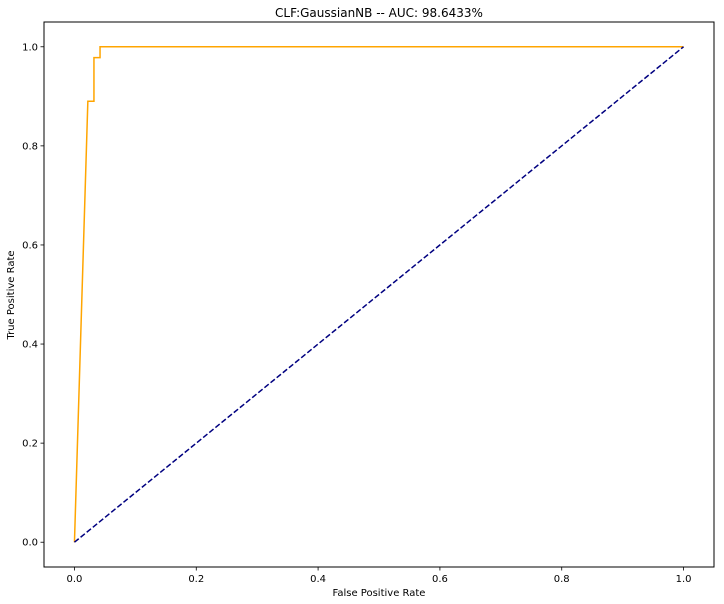  Describe the element at coordinates (379, 576) in the screenshot. I see `x-axis-ticks: 0.0 0.2 0.4 0.6 0.8 1.0` at that location.